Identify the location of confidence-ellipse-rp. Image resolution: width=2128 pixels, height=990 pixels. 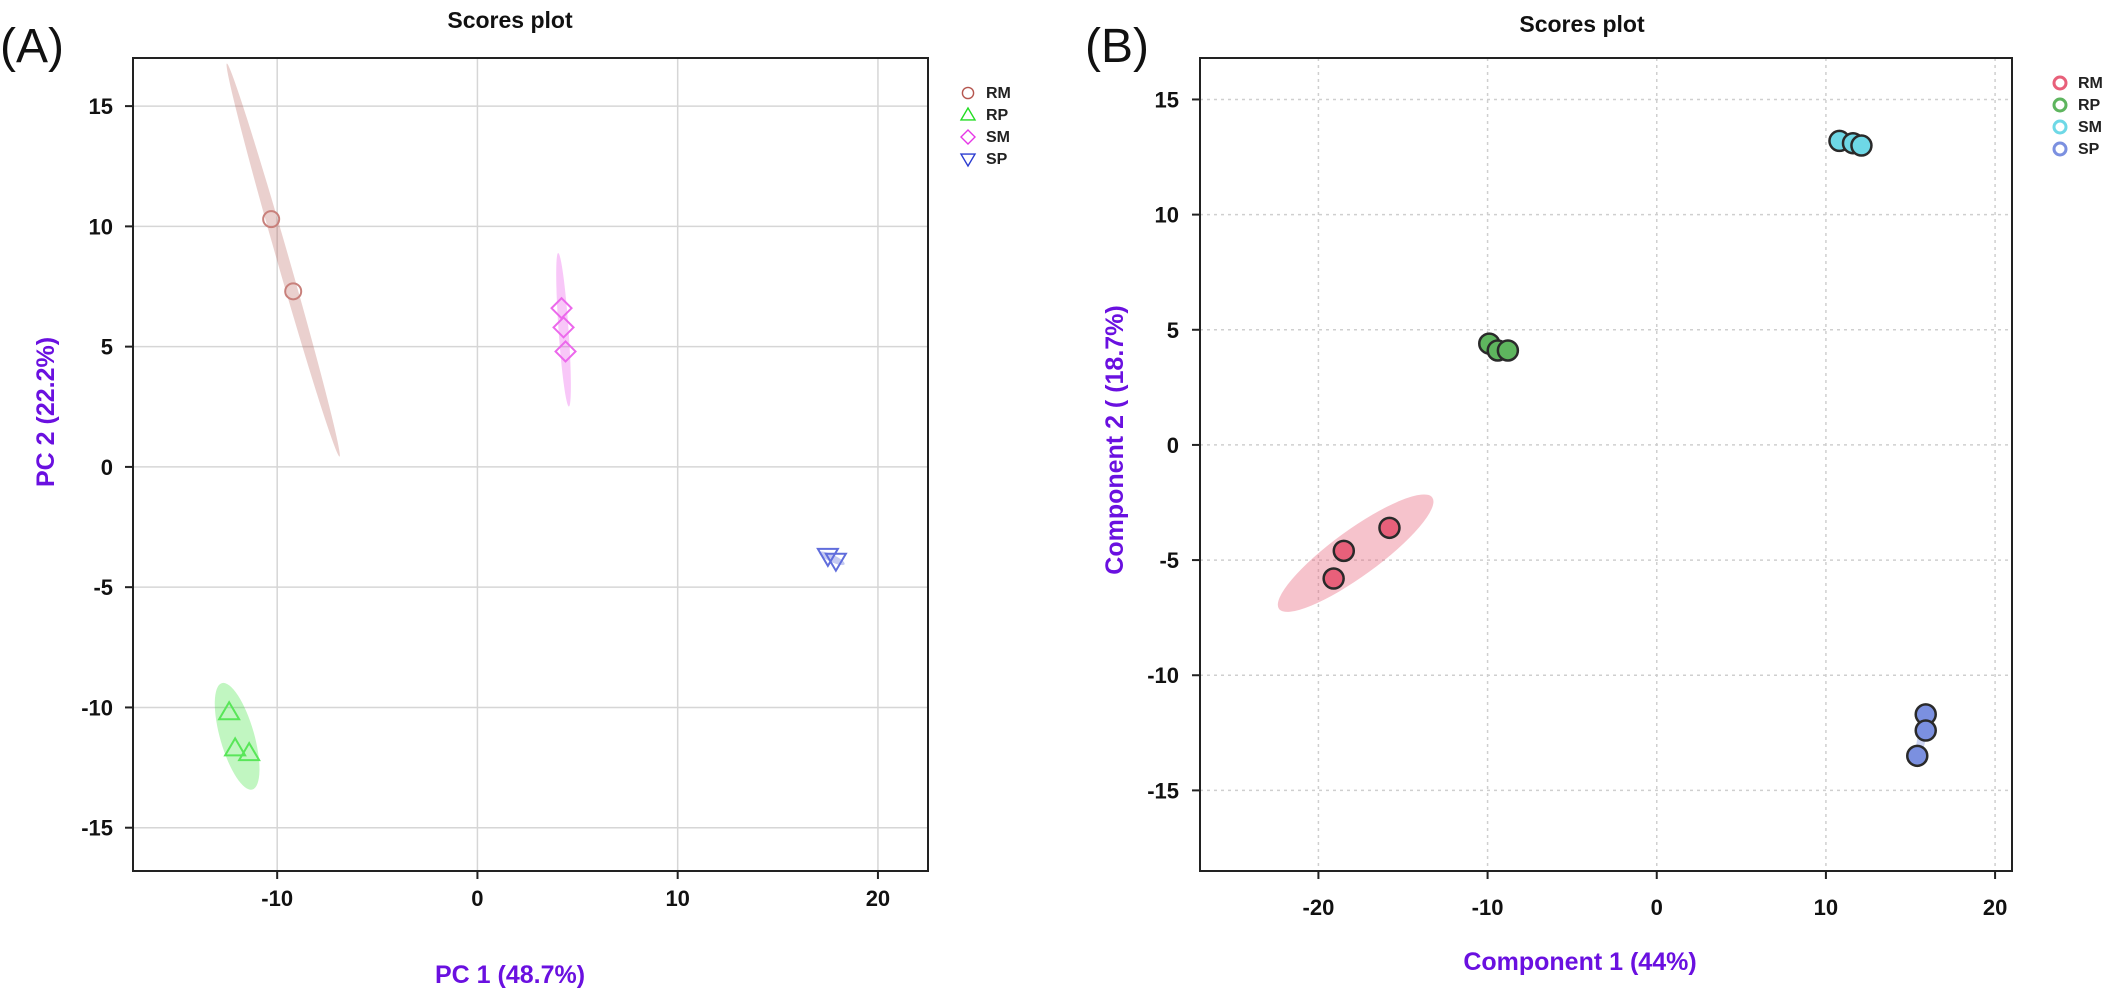
(237, 736).